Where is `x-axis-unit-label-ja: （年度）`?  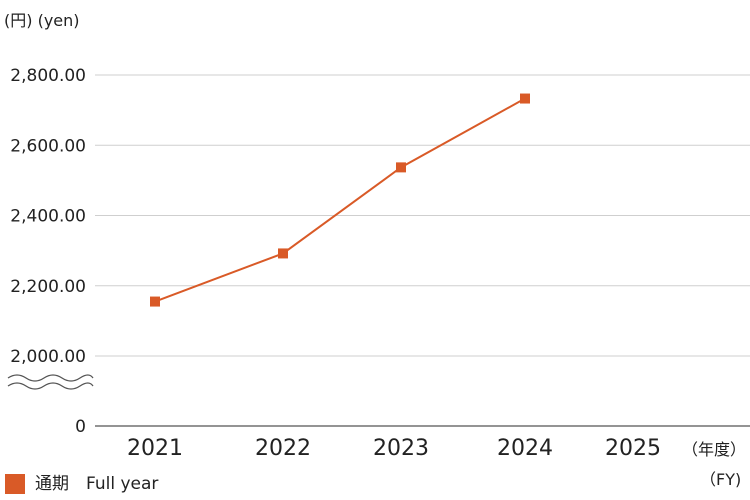 x-axis-unit-label-ja: （年度） is located at coordinates (714, 449).